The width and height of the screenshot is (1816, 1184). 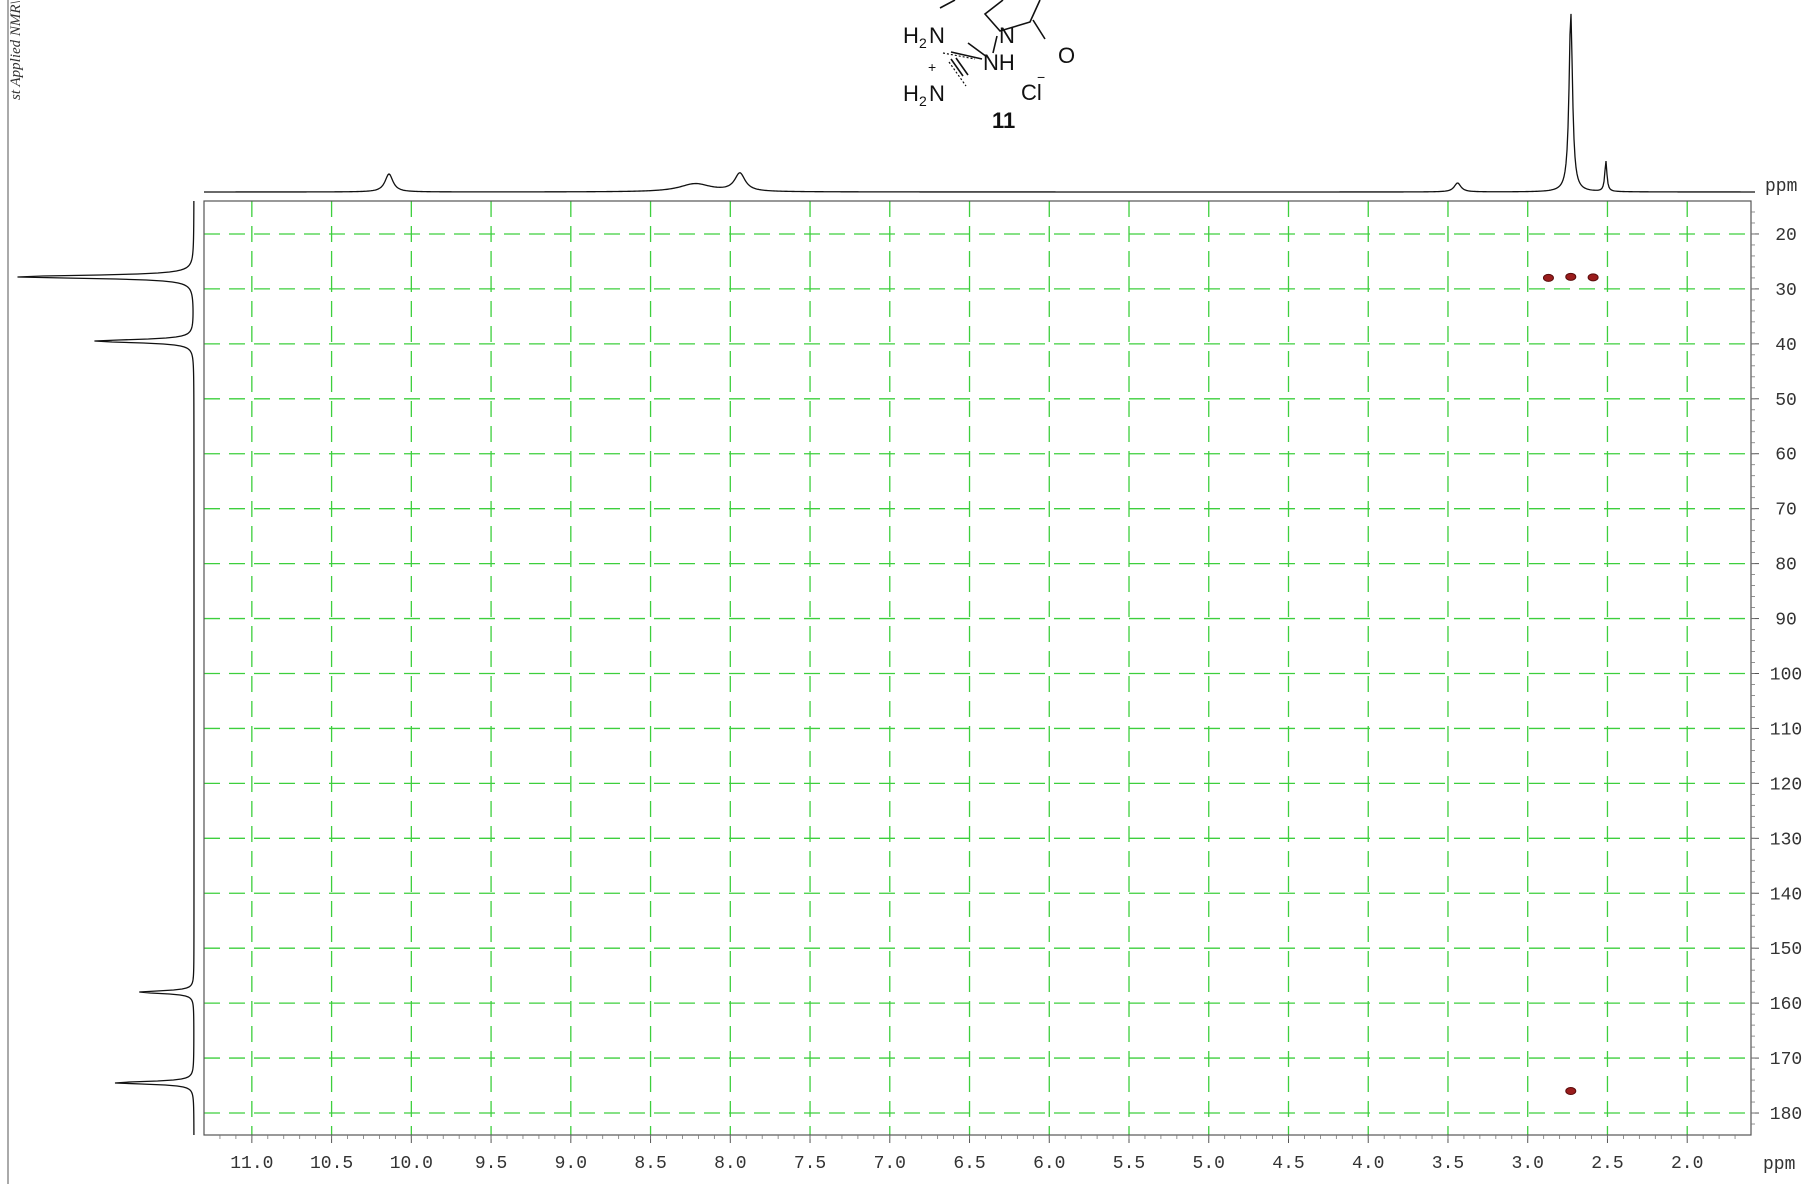 I want to click on x-tick-label: 10.0, so click(x=411, y=1164).